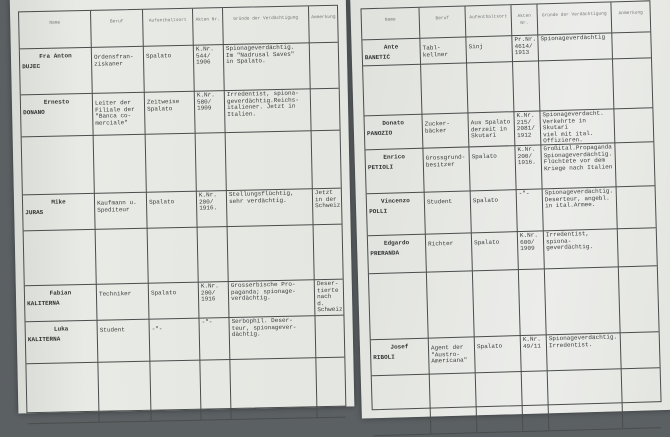  What do you see at coordinates (490, 49) in the screenshot?
I see `ort-cell: Sinj` at bounding box center [490, 49].